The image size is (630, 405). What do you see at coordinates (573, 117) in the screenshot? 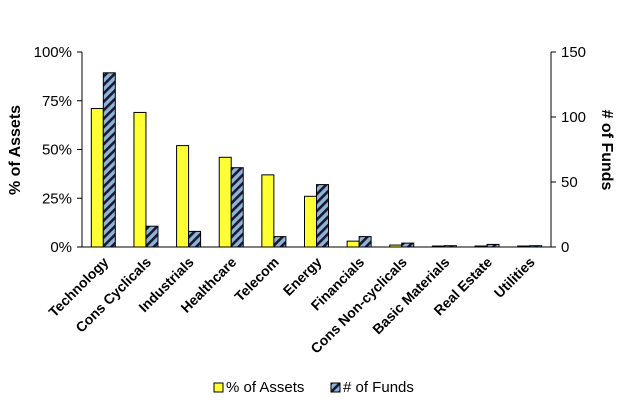
I see `right-tick-label: 100` at bounding box center [573, 117].